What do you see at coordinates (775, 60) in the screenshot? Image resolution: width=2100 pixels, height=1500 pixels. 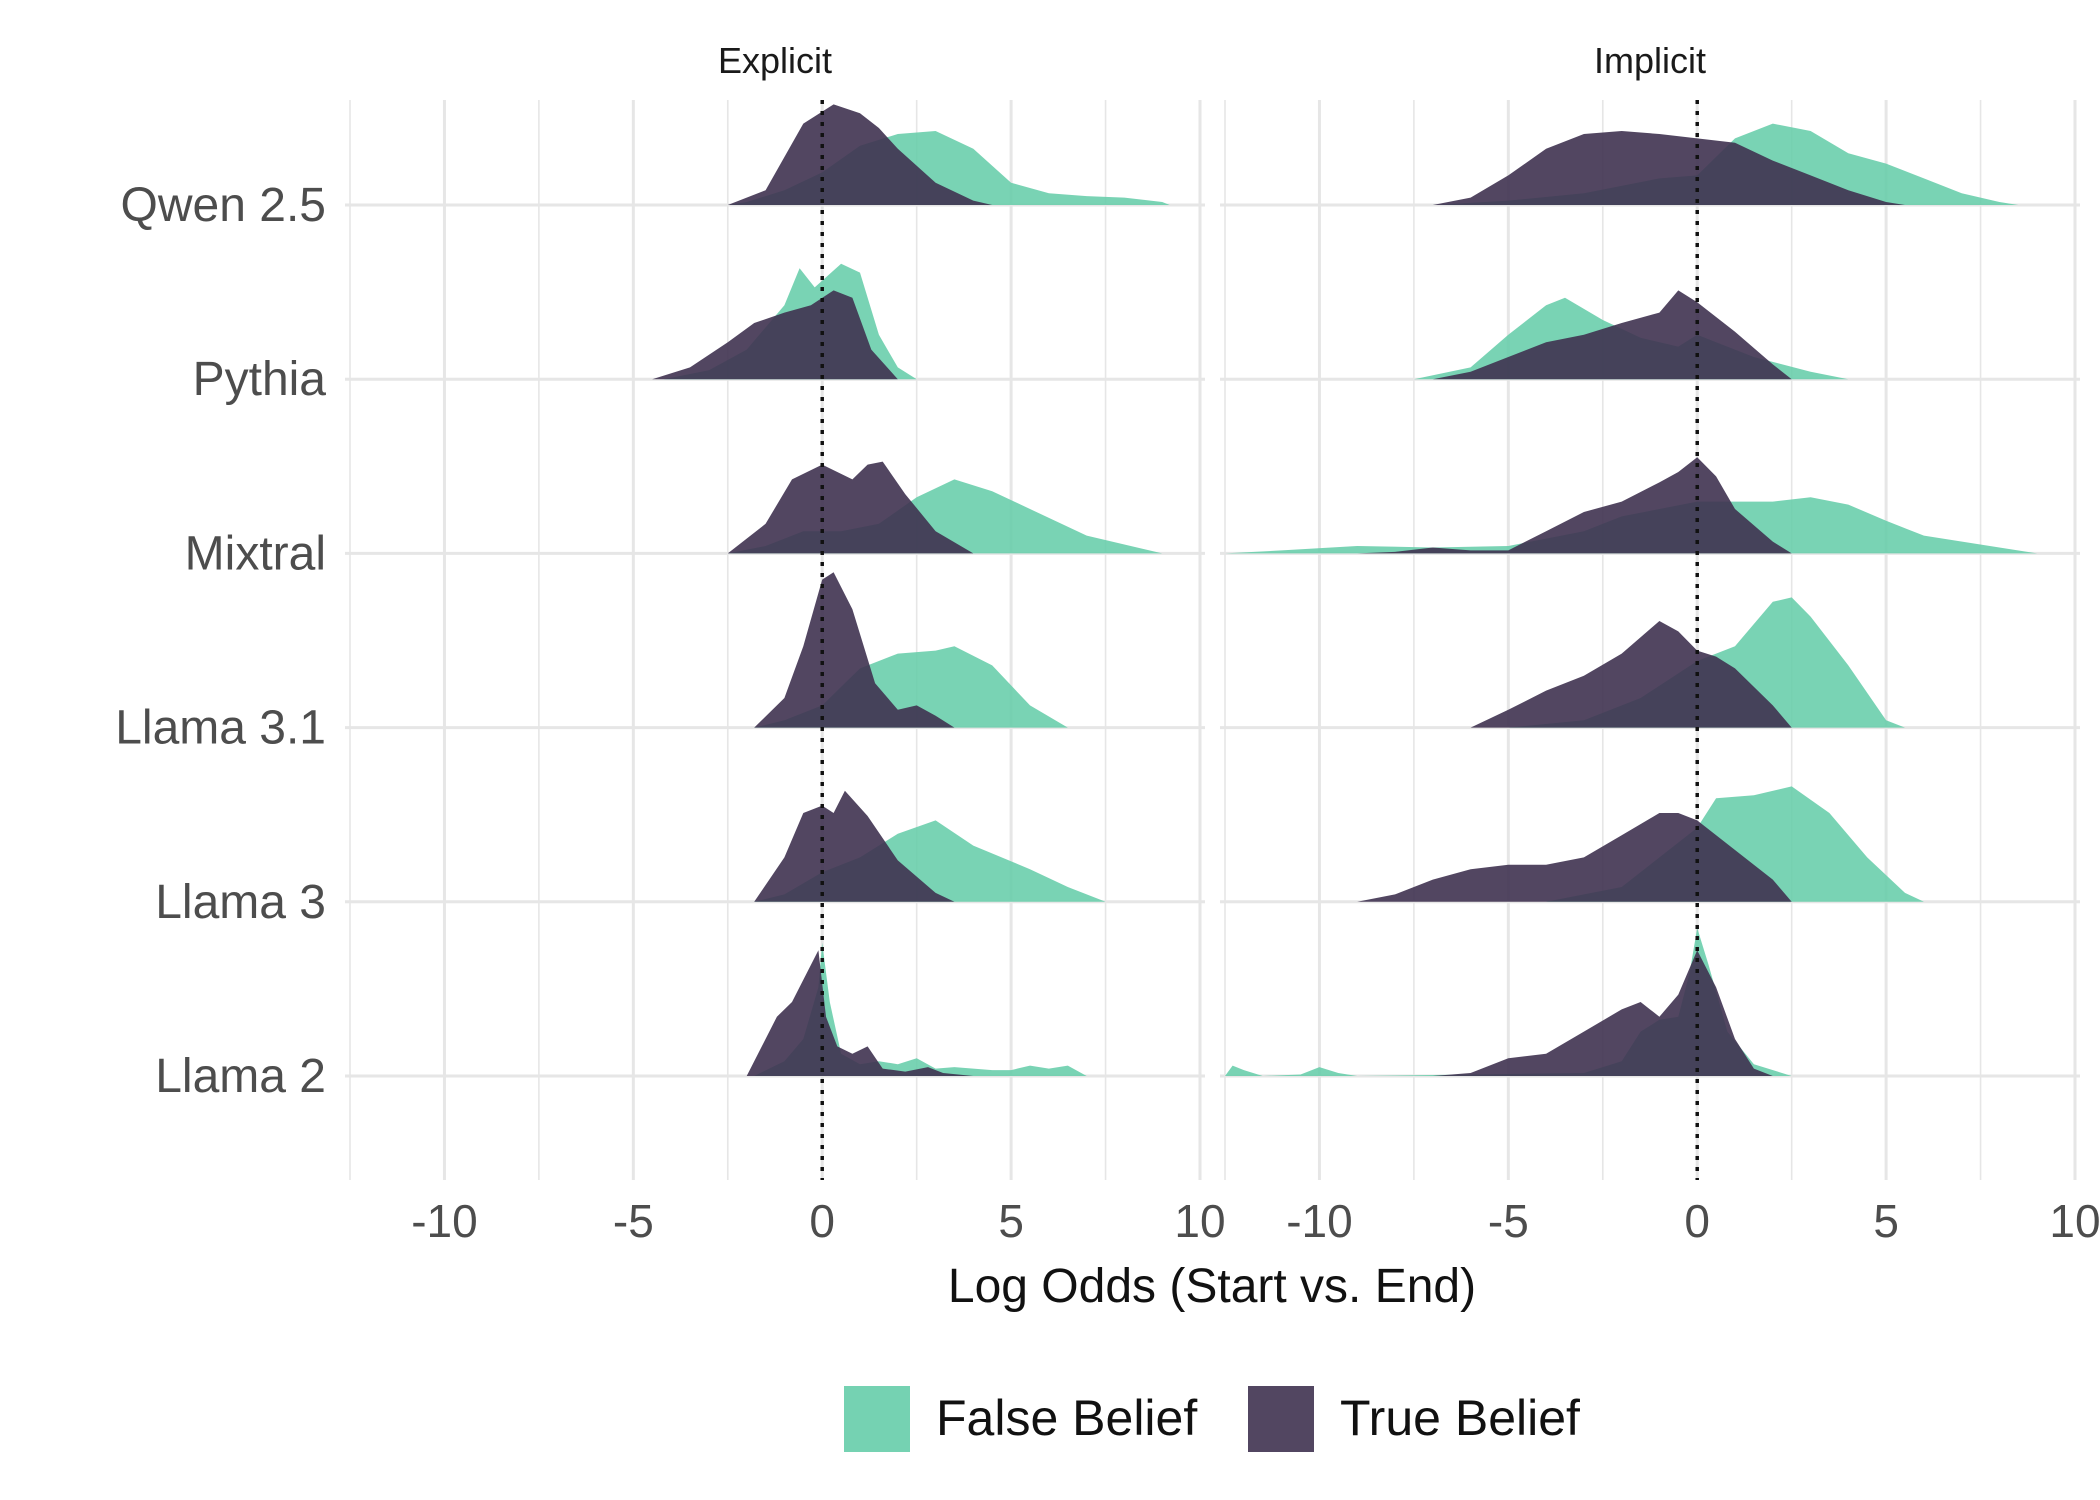 I see `panel-title: Explicit` at bounding box center [775, 60].